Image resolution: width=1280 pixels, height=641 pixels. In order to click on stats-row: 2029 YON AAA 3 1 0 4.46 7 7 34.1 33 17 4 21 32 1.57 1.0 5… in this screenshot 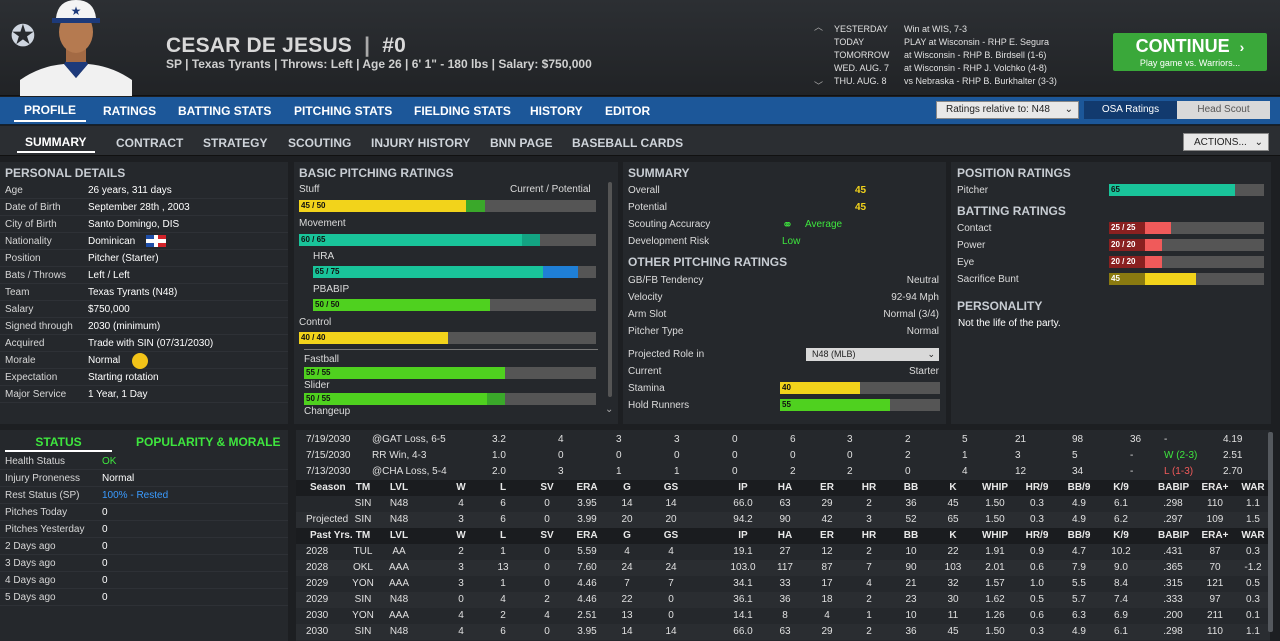, I will do `click(783, 584)`.